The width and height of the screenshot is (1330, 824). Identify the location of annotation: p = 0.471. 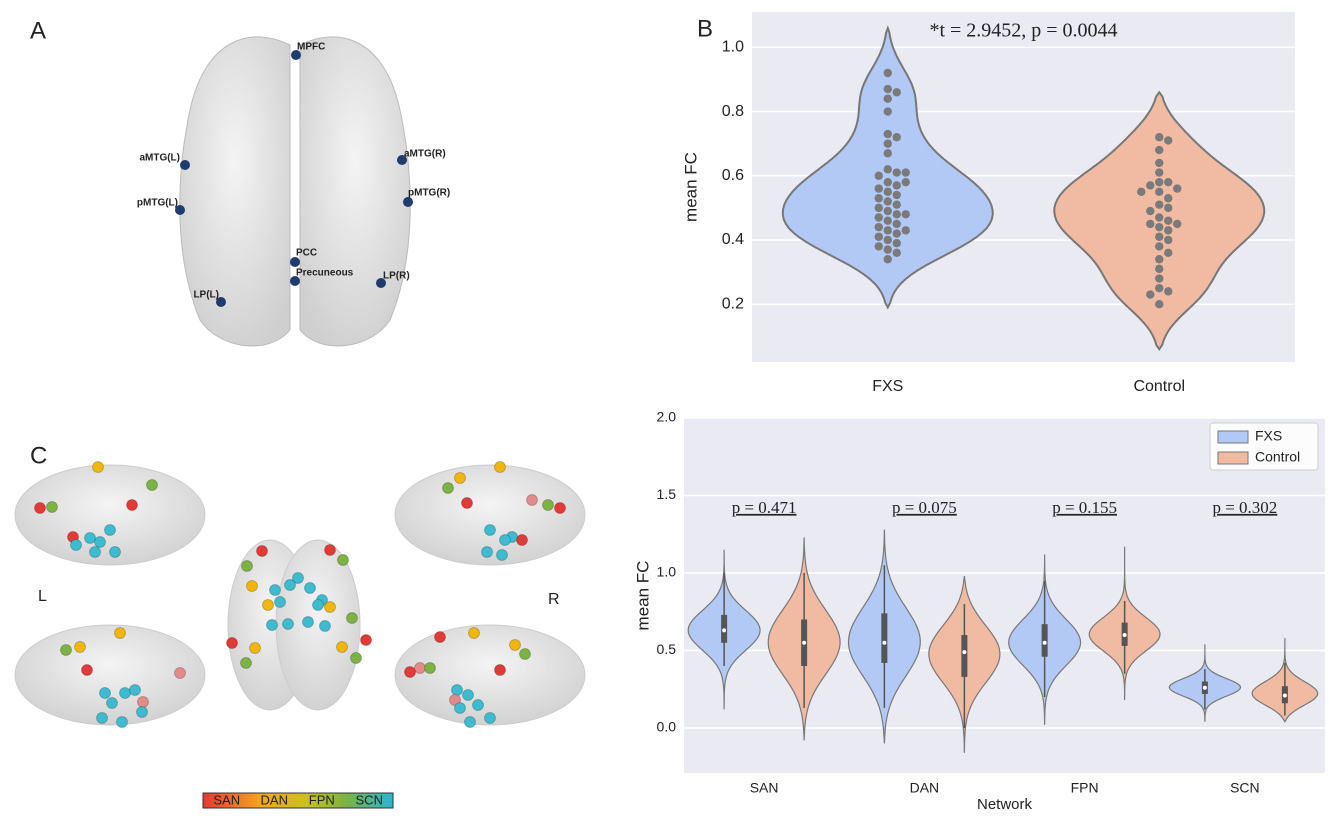
(764, 507).